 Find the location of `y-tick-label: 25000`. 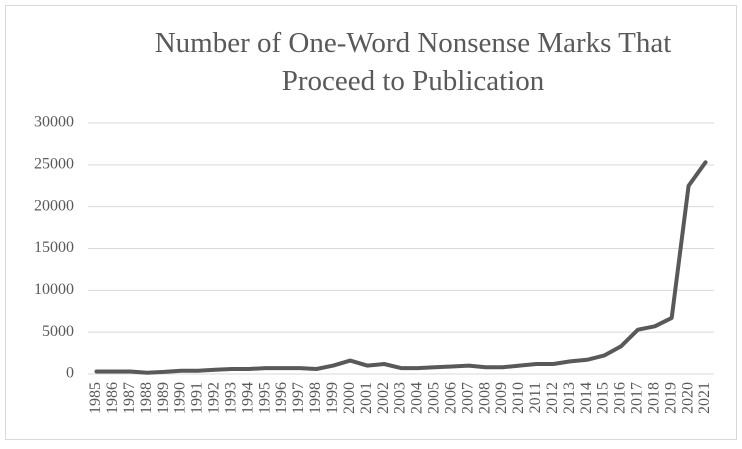

y-tick-label: 25000 is located at coordinates (54, 164).